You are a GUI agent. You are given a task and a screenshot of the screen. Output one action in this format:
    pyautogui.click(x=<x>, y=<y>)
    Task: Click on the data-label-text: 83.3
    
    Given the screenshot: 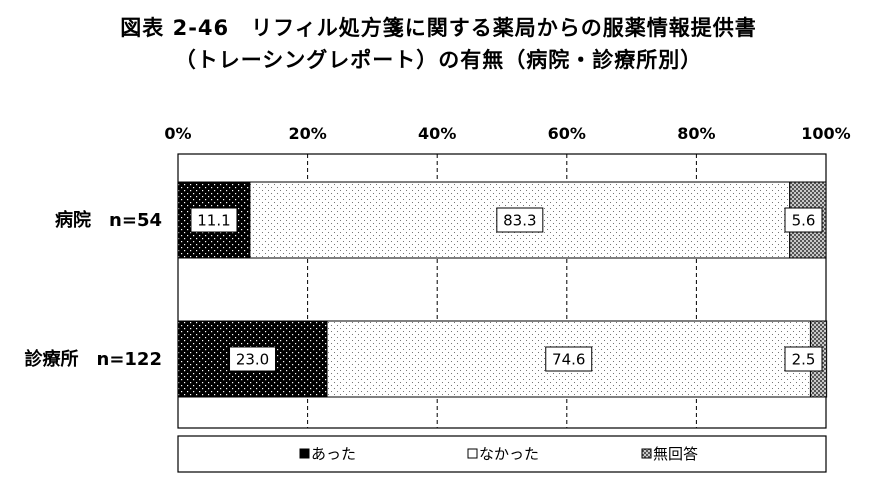 What is the action you would take?
    pyautogui.click(x=519, y=221)
    